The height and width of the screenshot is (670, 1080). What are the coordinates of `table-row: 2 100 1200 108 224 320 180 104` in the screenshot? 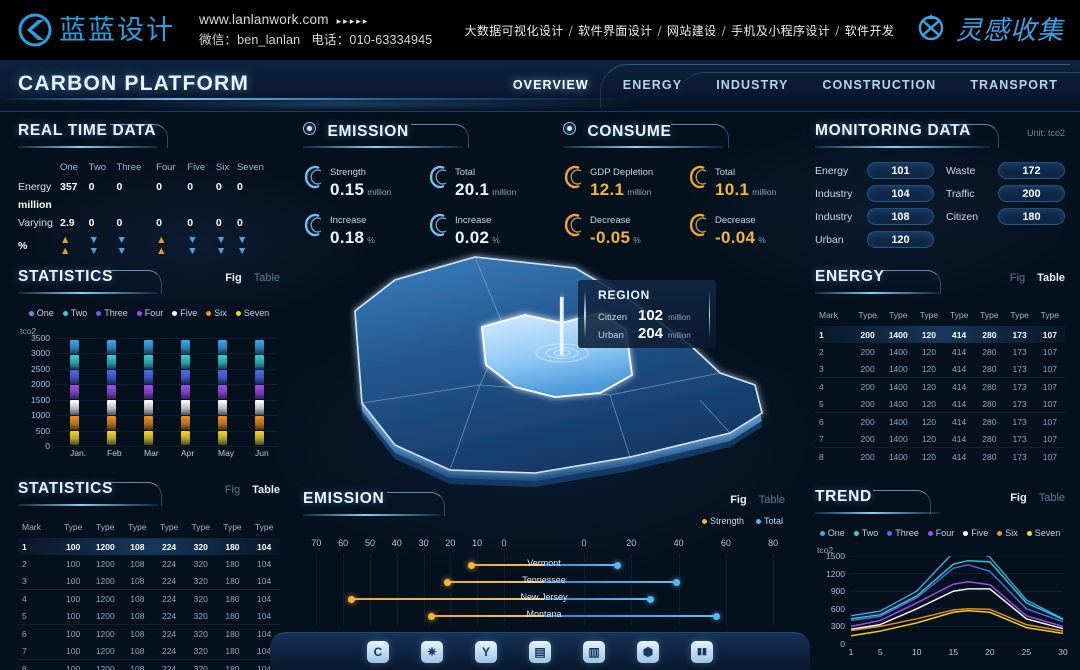 It's located at (149, 563).